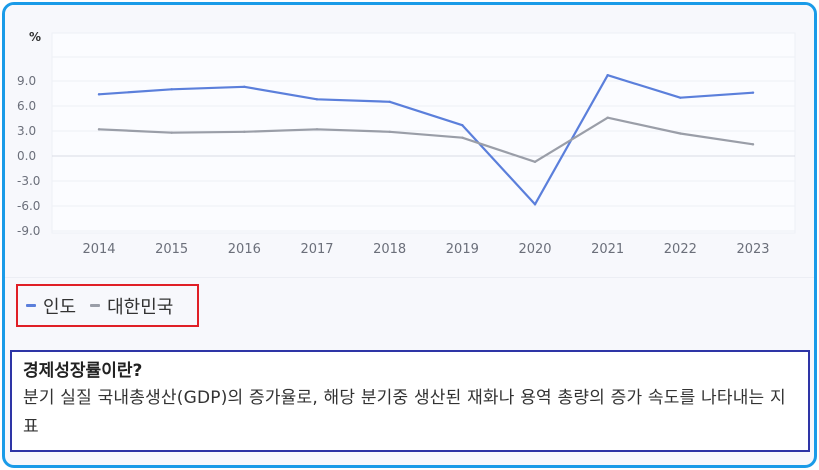  I want to click on y-tick-label: -9.0, so click(28, 231).